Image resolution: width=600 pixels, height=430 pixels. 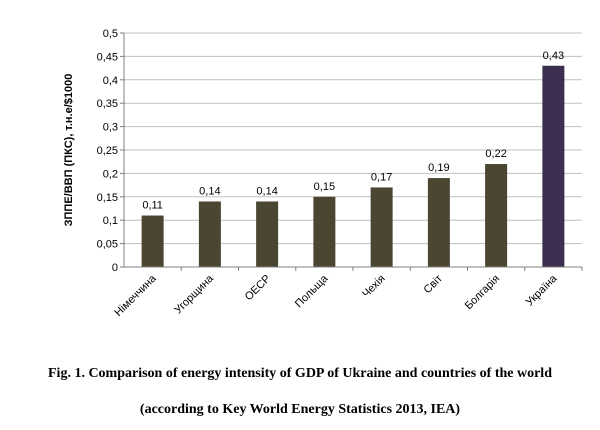 I want to click on y-tick-label: 0,45, so click(x=107, y=57).